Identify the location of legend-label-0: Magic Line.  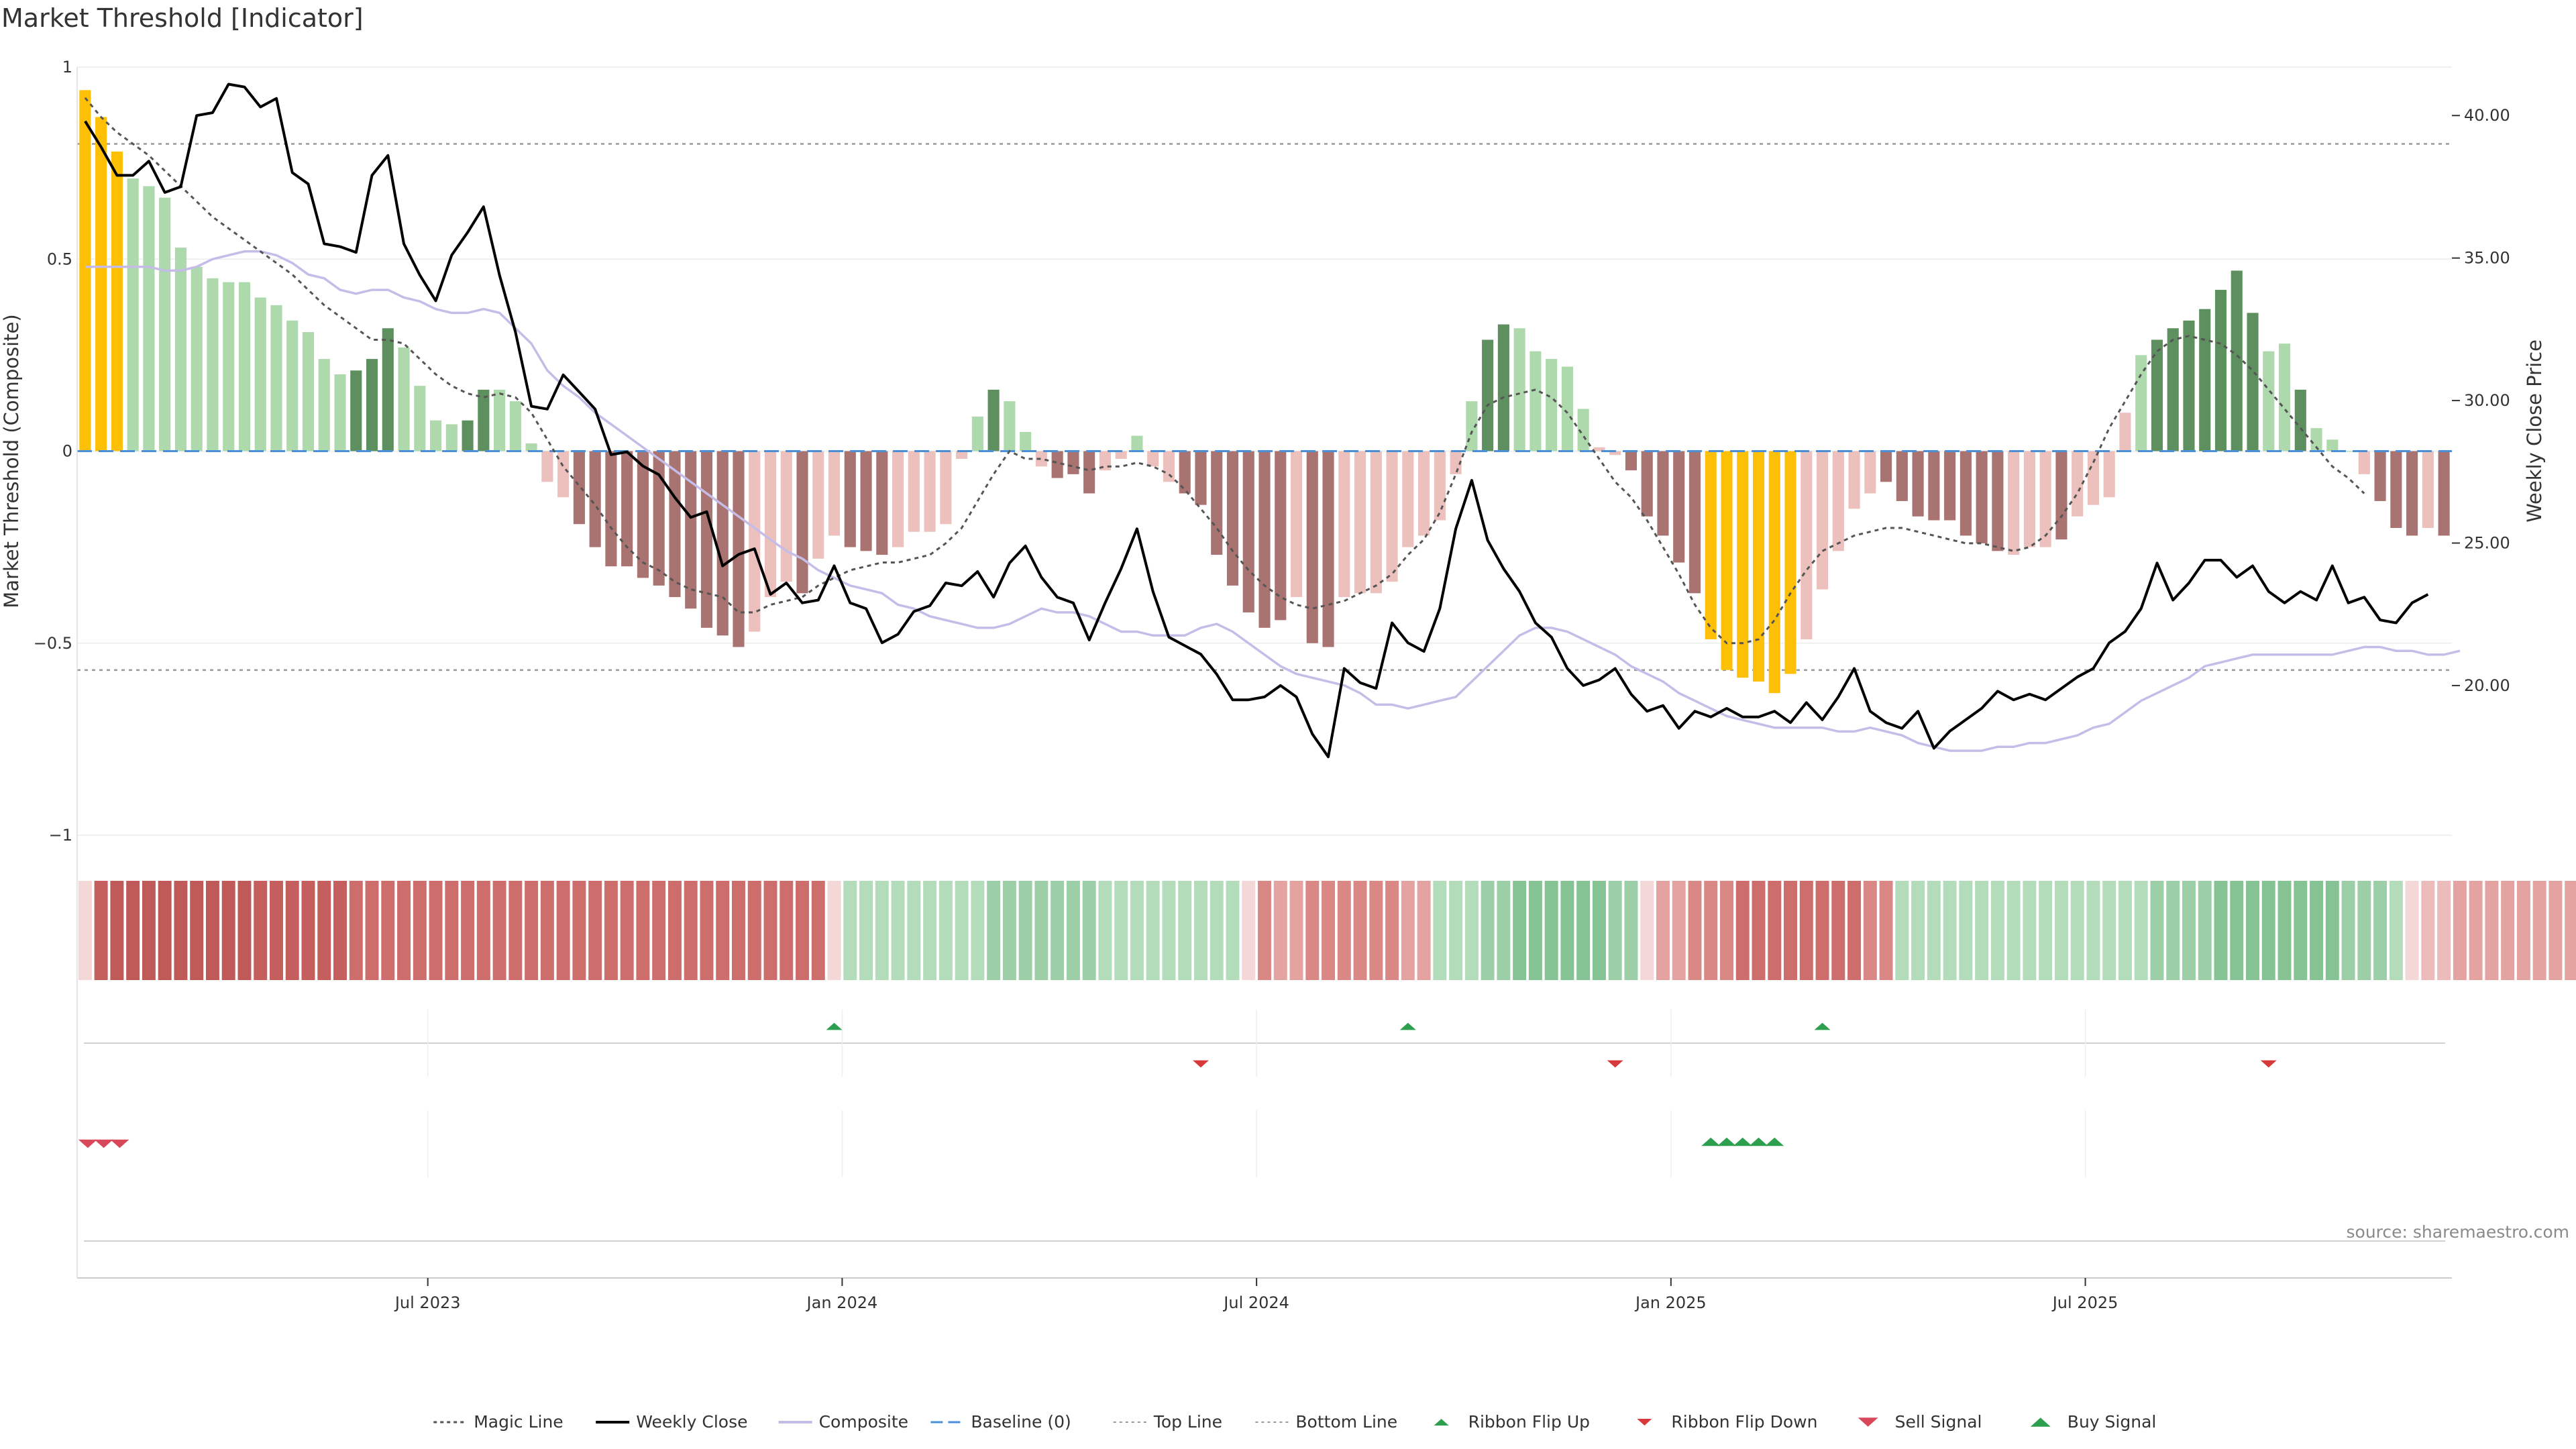
(519, 1422).